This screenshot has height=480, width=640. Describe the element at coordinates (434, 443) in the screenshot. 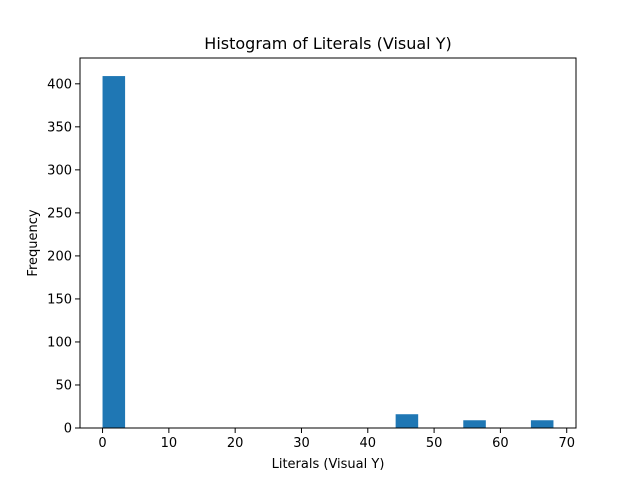

I see `x-tick-label: 50` at that location.